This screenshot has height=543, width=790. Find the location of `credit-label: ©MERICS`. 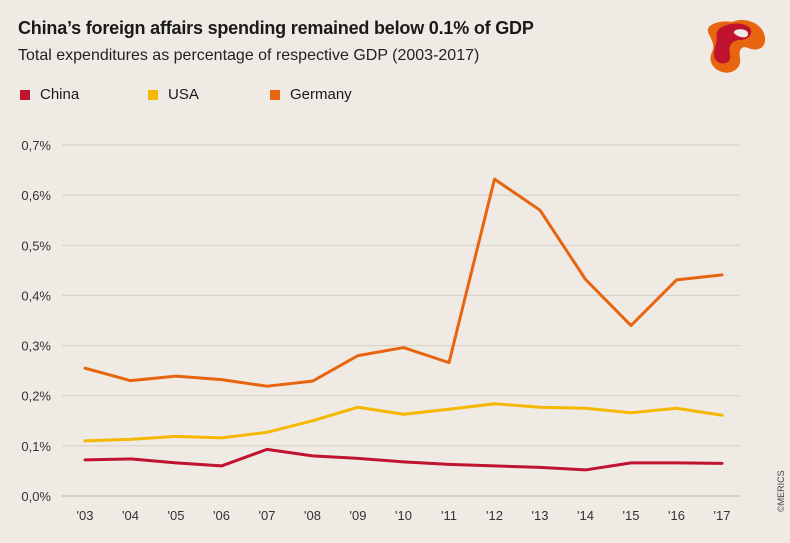

credit-label: ©MERICS is located at coordinates (781, 491).